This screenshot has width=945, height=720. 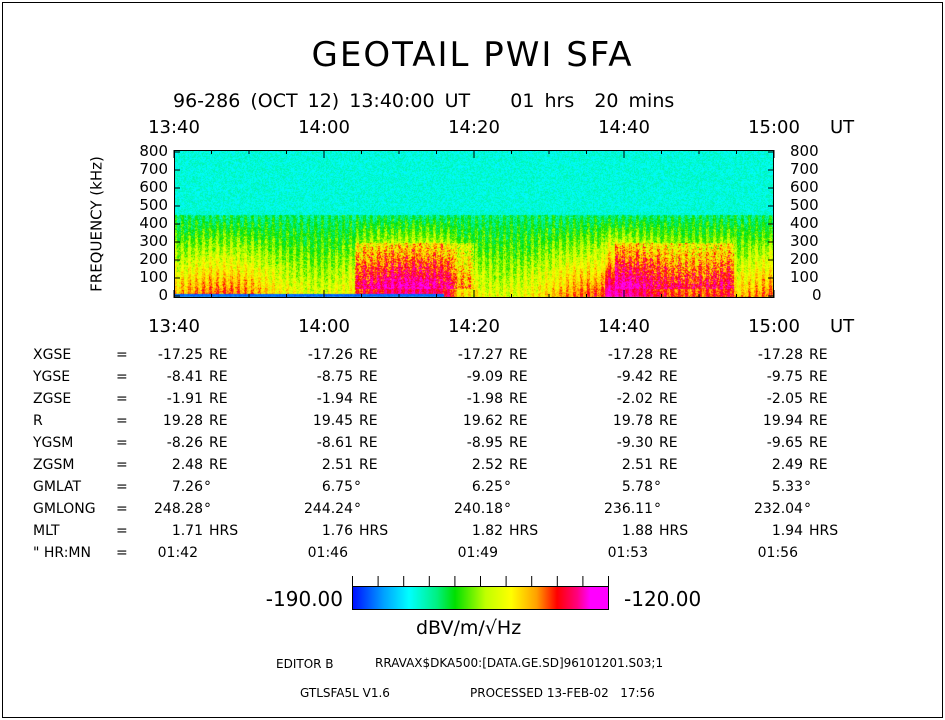 What do you see at coordinates (52, 377) in the screenshot?
I see `ephemeris-label: YGSE` at bounding box center [52, 377].